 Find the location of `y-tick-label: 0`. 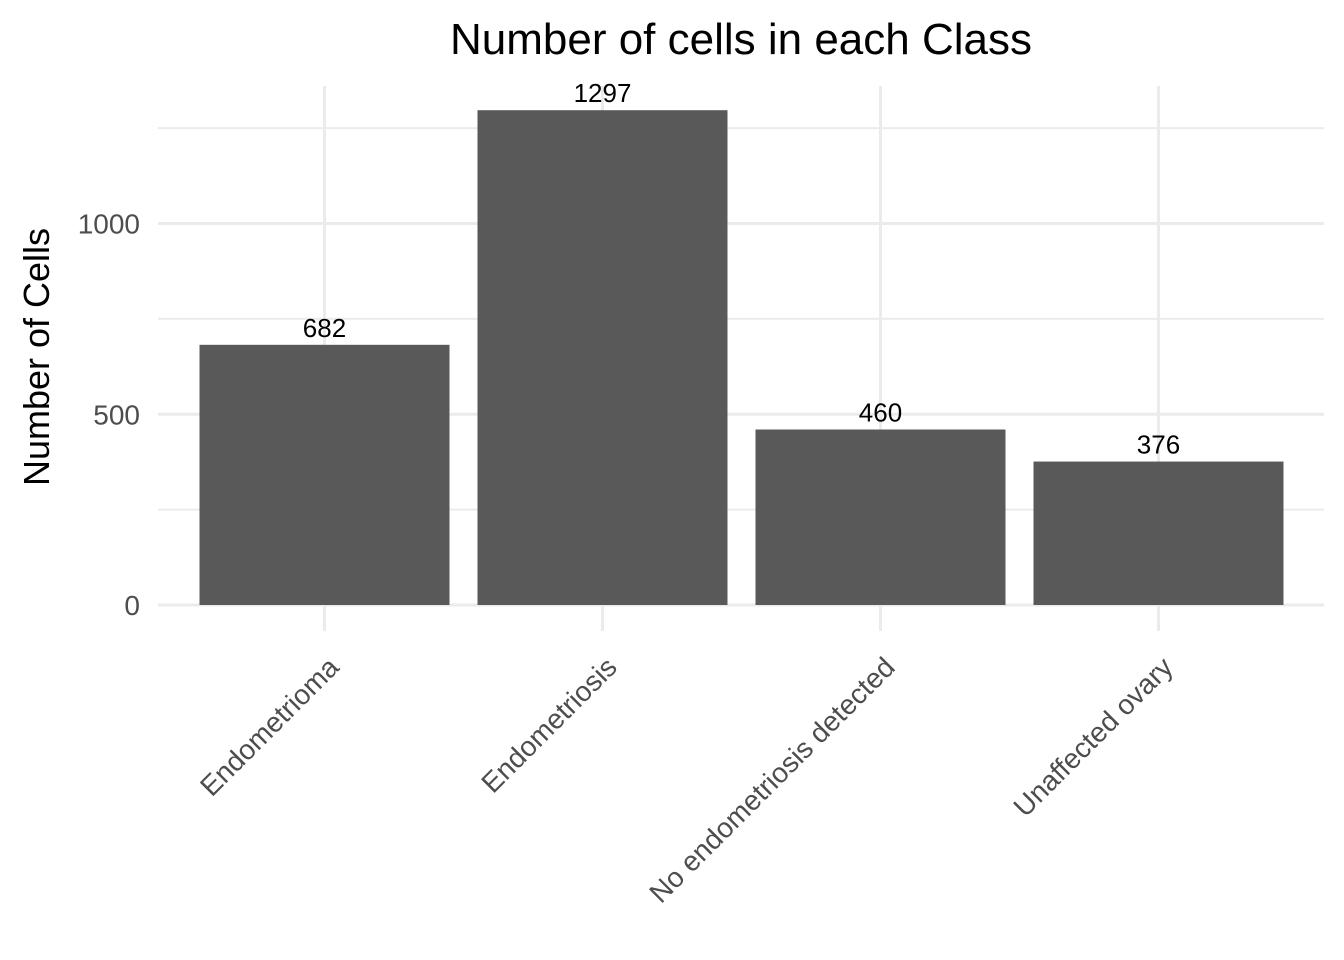

y-tick-label: 0 is located at coordinates (132, 605).